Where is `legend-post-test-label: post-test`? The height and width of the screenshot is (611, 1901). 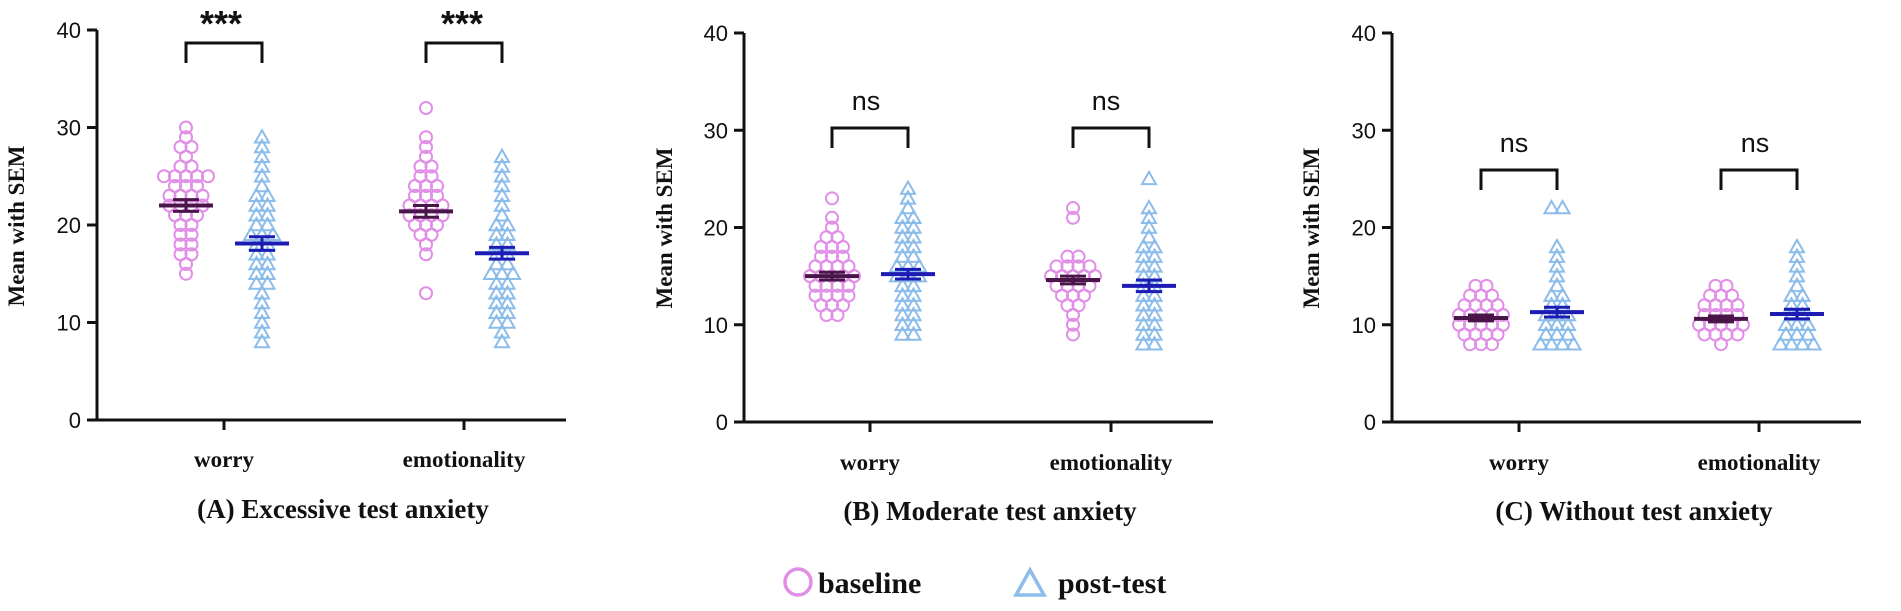
legend-post-test-label: post-test is located at coordinates (1112, 583).